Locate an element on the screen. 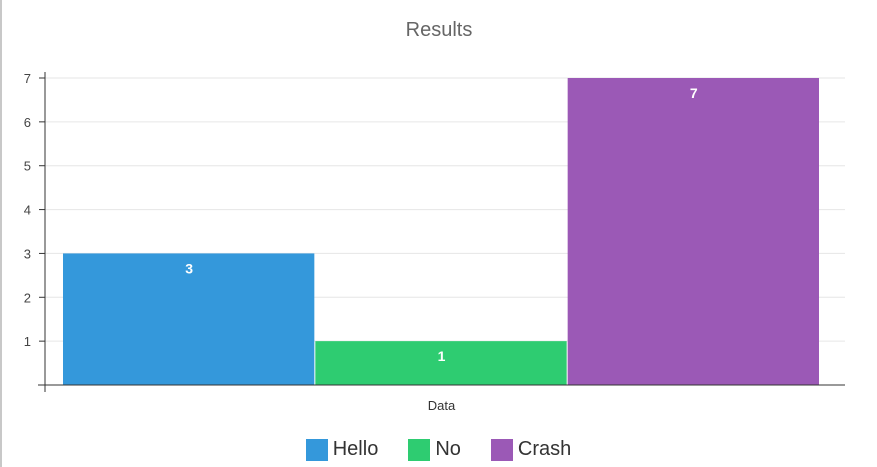 The image size is (877, 467). x-tick-label: Data is located at coordinates (442, 405).